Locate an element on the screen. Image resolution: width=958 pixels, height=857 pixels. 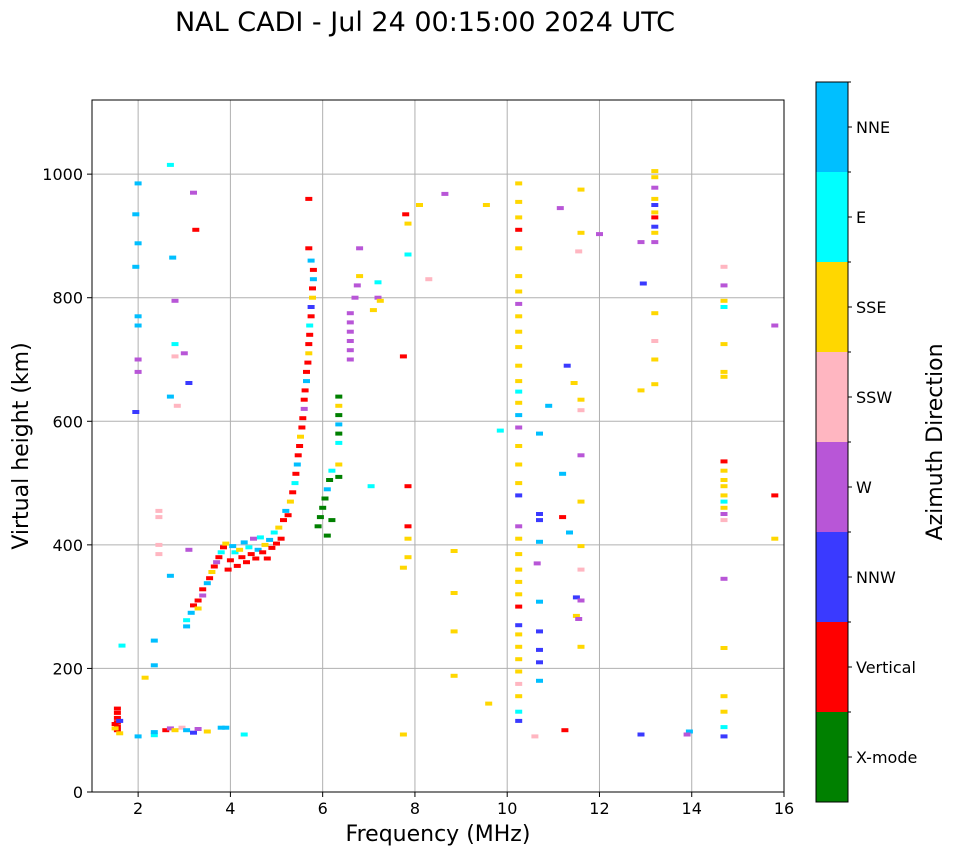
colorbar: X-mode Vertical NNW W SSW SSE E NNE is located at coordinates (866, 442).